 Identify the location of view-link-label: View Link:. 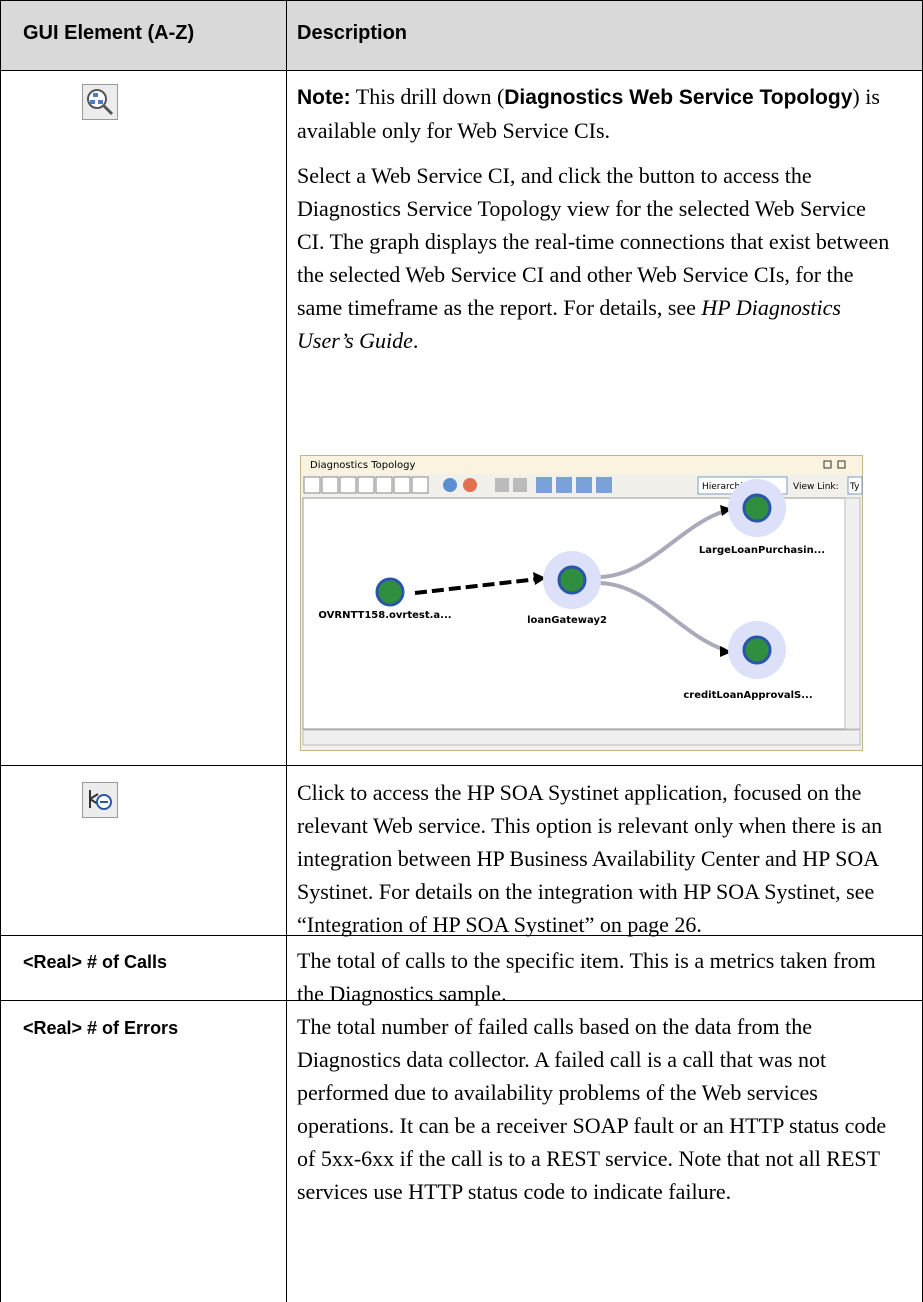
(816, 487).